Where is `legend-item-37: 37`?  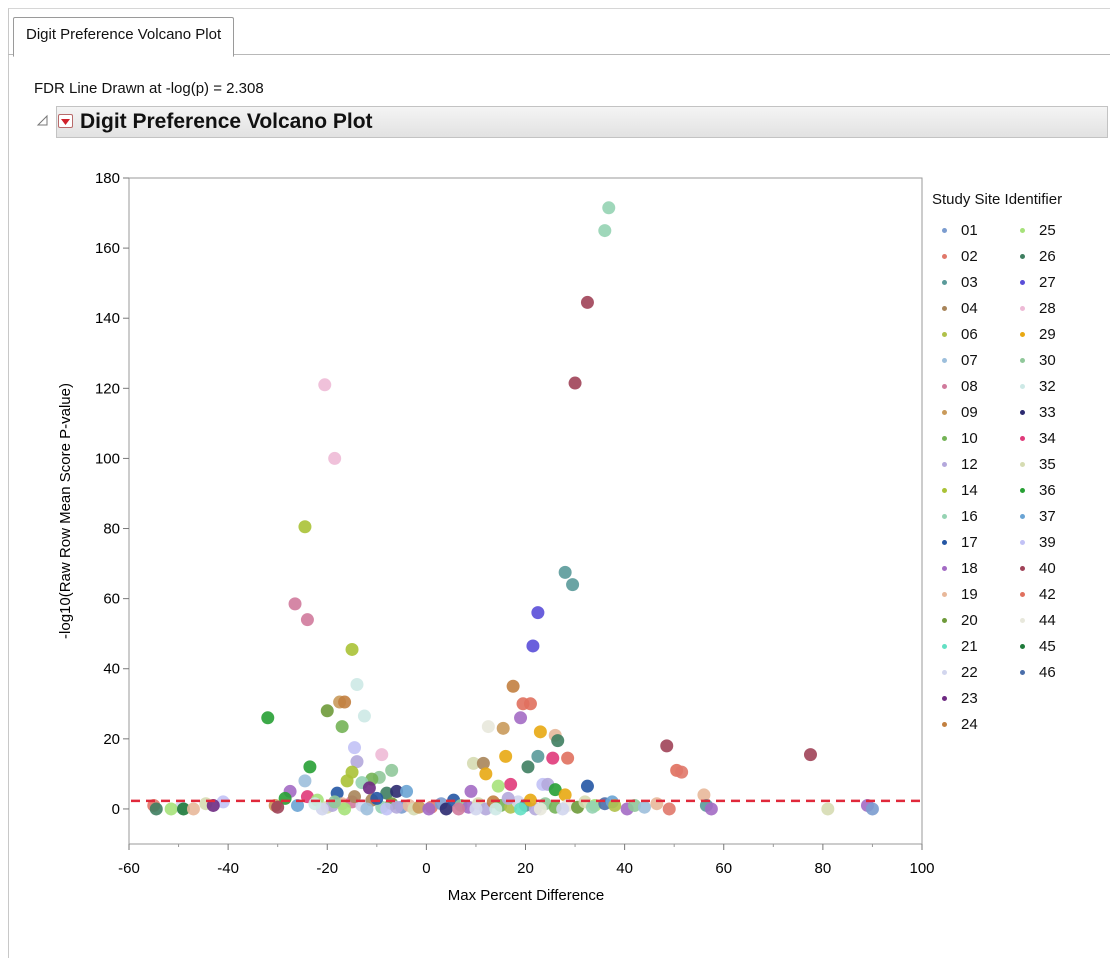
legend-item-37: 37 is located at coordinates (1038, 517).